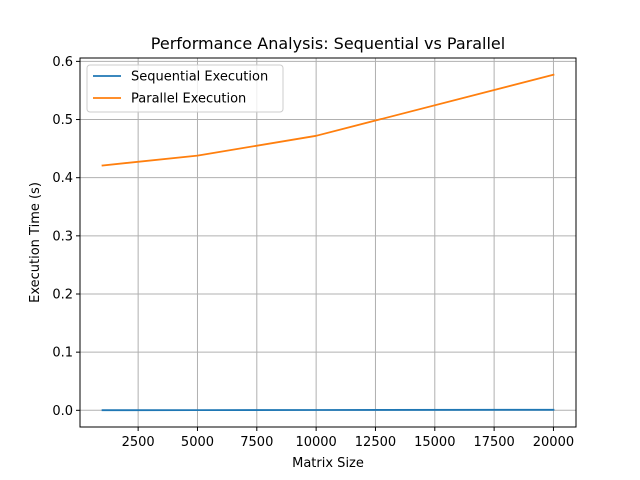 The height and width of the screenshot is (480, 640). Describe the element at coordinates (328, 463) in the screenshot. I see `x-axis-label: Matrix Size` at that location.